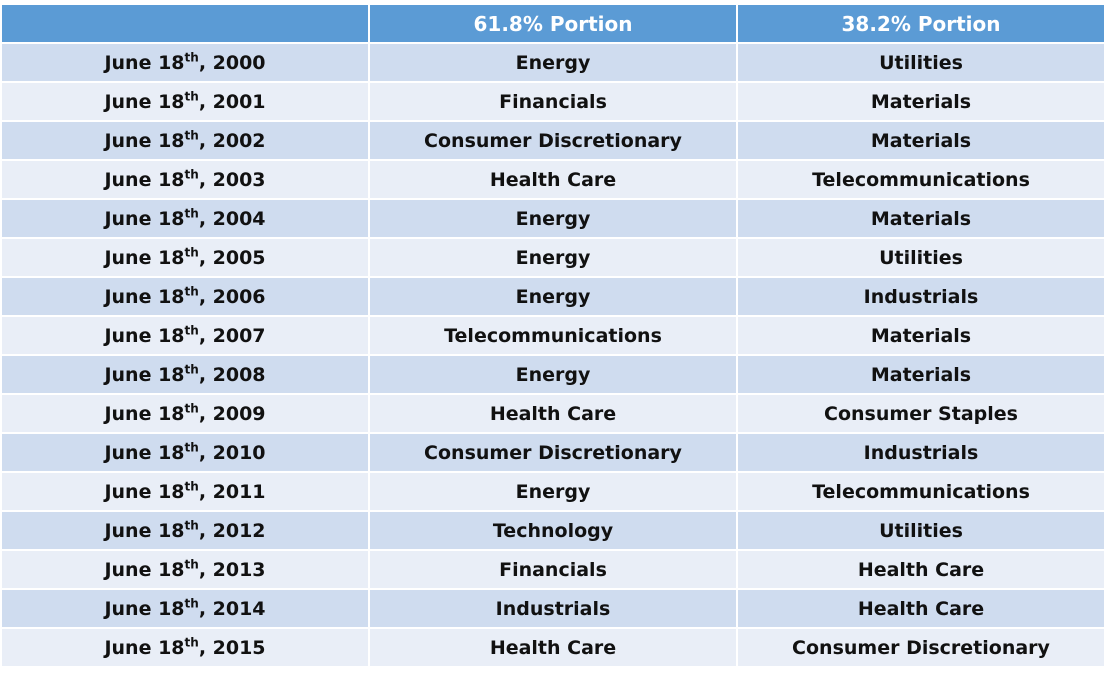 The width and height of the screenshot is (1108, 676). What do you see at coordinates (232, 569) in the screenshot?
I see `date-year: , 2013` at bounding box center [232, 569].